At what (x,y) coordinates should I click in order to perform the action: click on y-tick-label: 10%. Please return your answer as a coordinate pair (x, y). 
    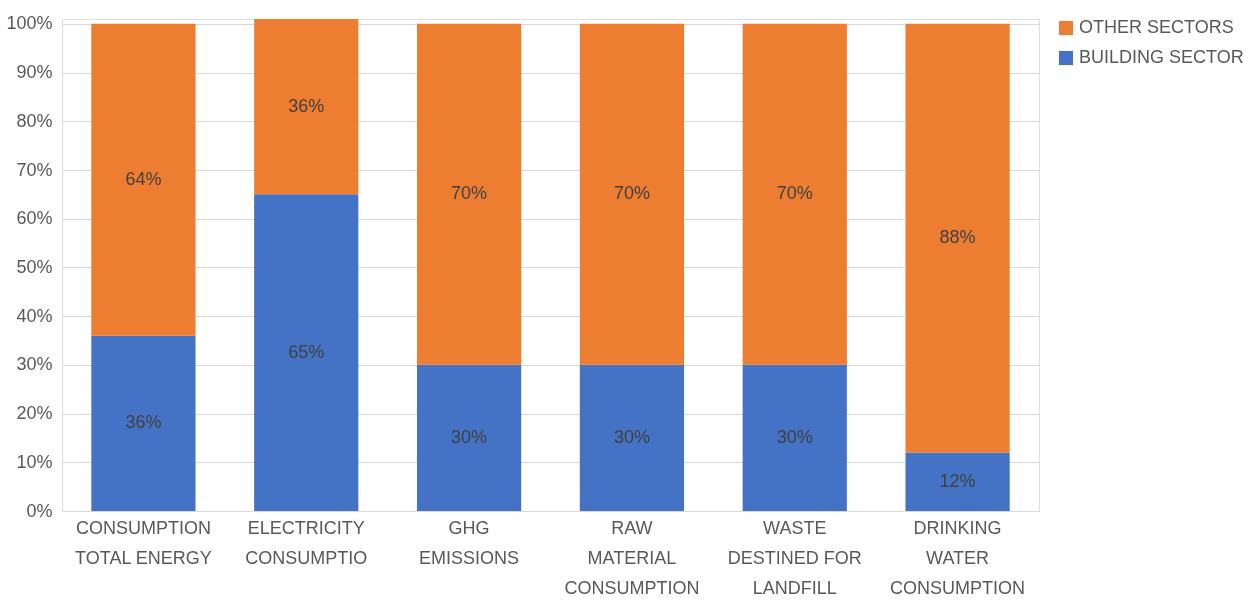
    Looking at the image, I should click on (34, 461).